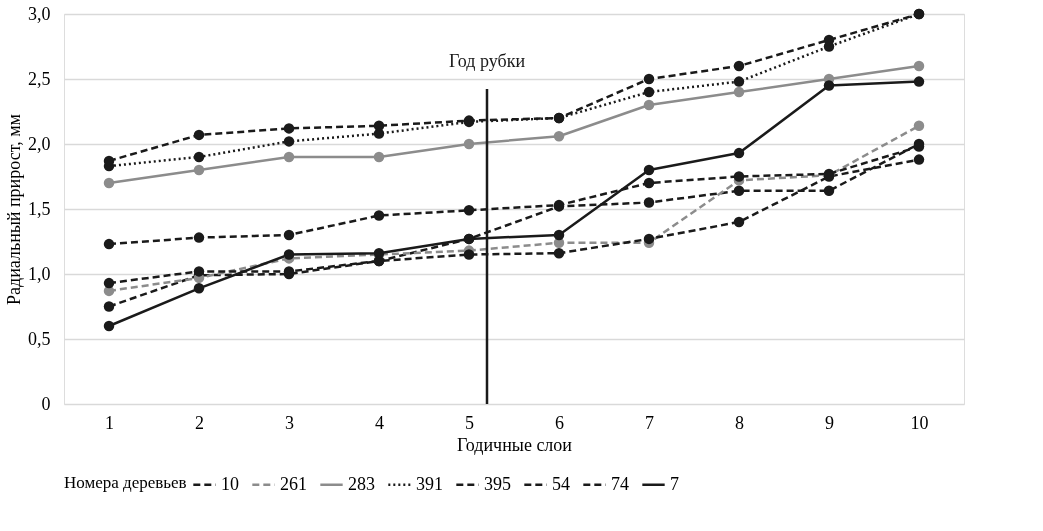 The width and height of the screenshot is (1043, 531). I want to click on legend-label: 391, so click(429, 483).